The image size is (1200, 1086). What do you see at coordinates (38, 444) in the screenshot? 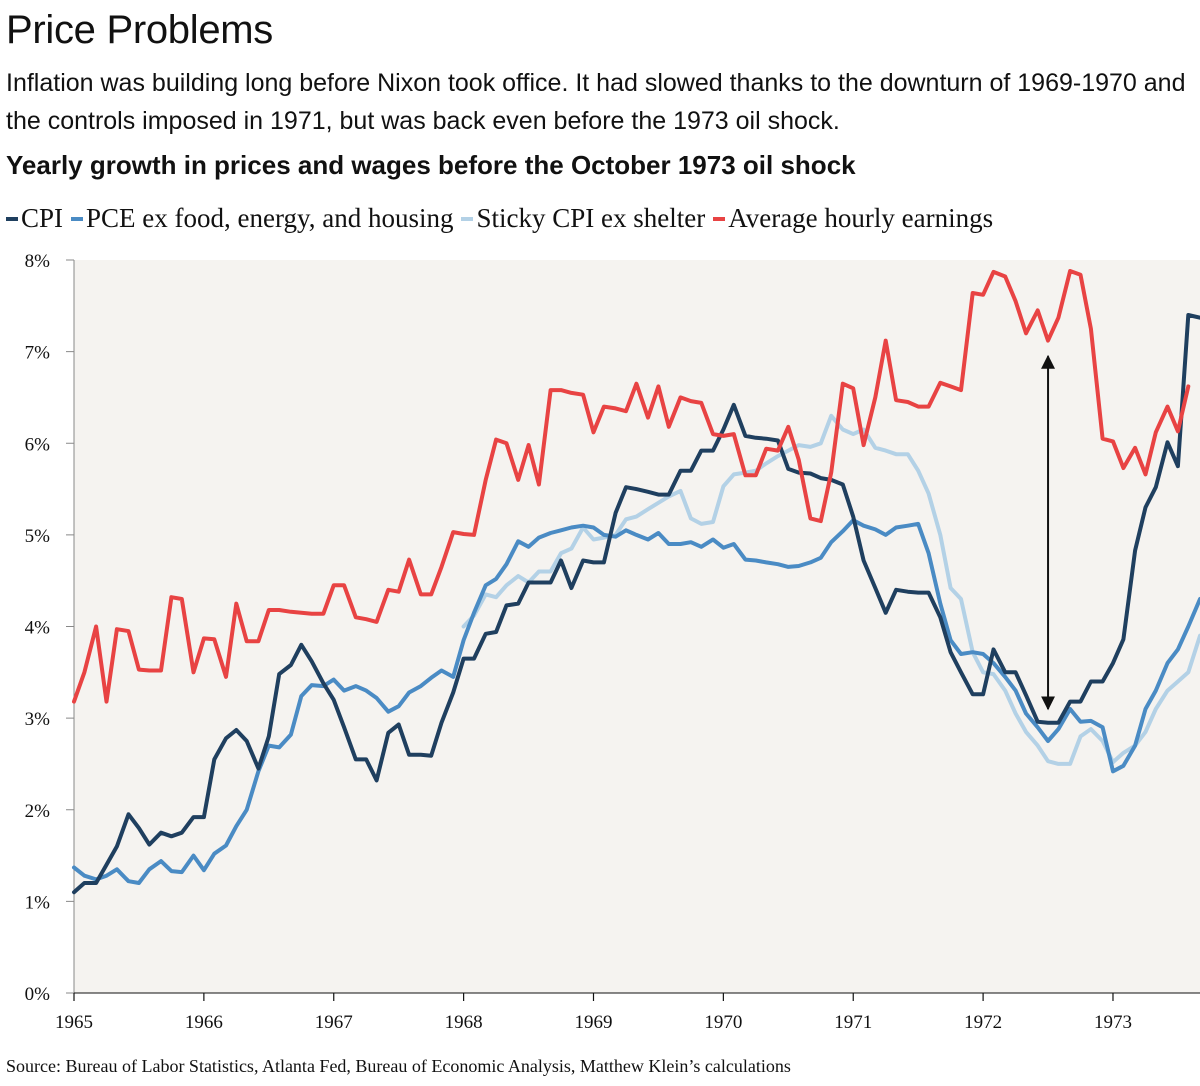
I see `y-tick-label: 6%` at bounding box center [38, 444].